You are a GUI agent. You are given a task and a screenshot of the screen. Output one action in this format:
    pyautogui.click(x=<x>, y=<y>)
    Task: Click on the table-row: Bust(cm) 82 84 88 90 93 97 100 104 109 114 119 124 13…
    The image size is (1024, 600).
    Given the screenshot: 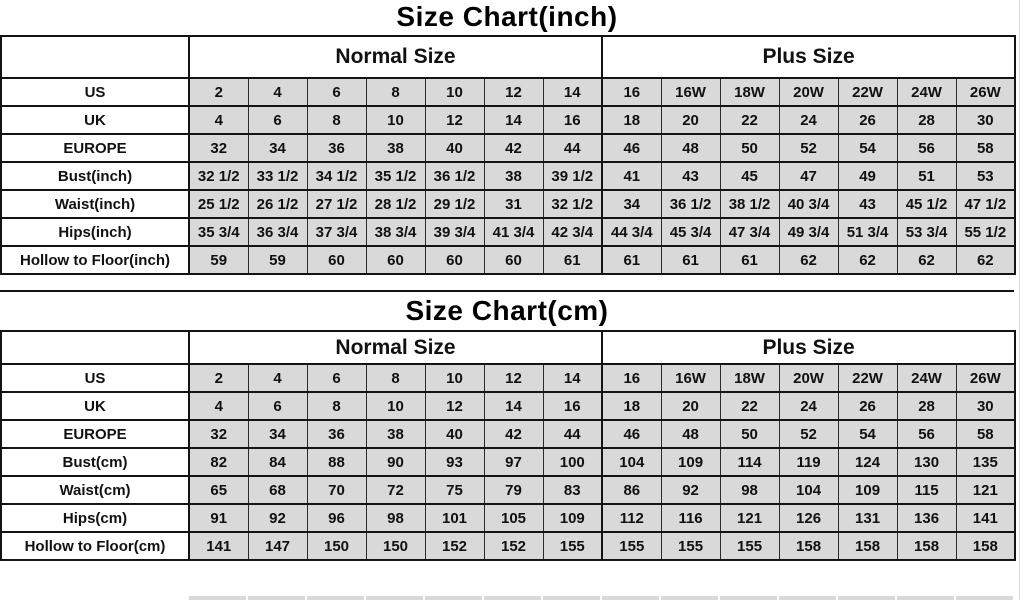 What is the action you would take?
    pyautogui.click(x=508, y=462)
    